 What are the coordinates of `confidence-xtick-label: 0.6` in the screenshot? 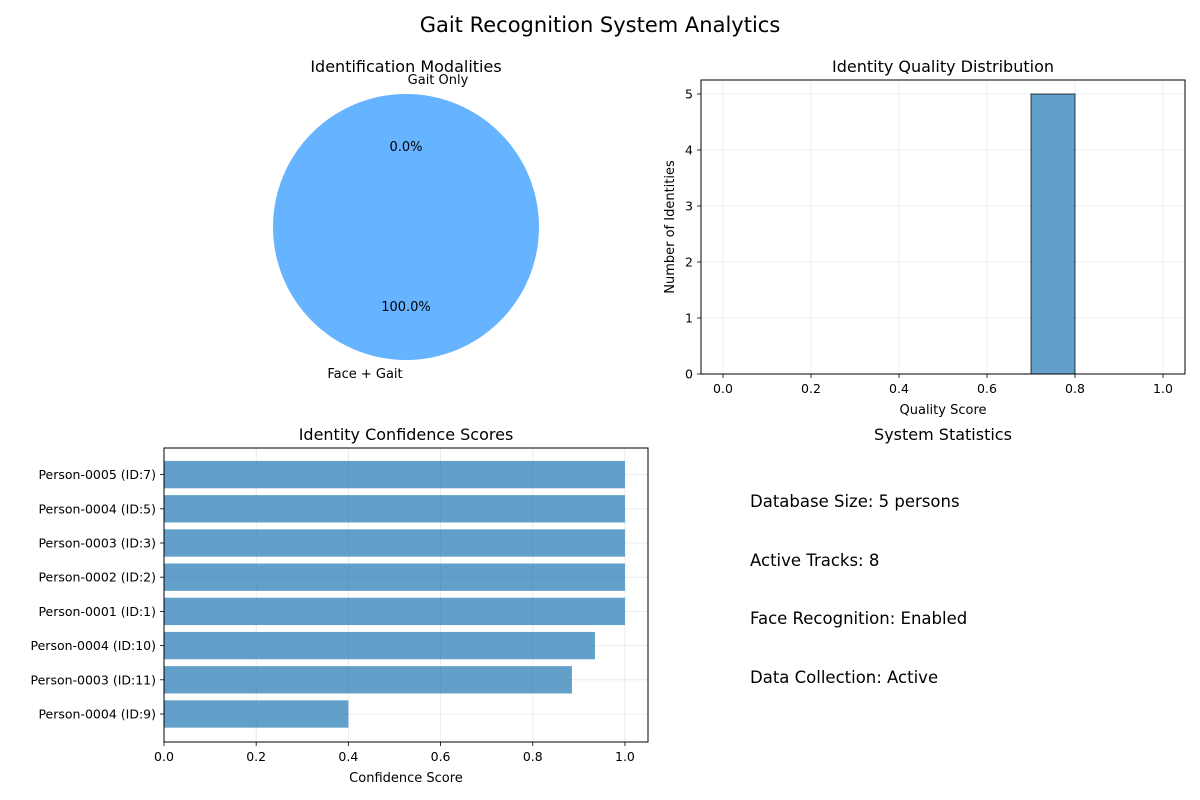 It's located at (441, 756).